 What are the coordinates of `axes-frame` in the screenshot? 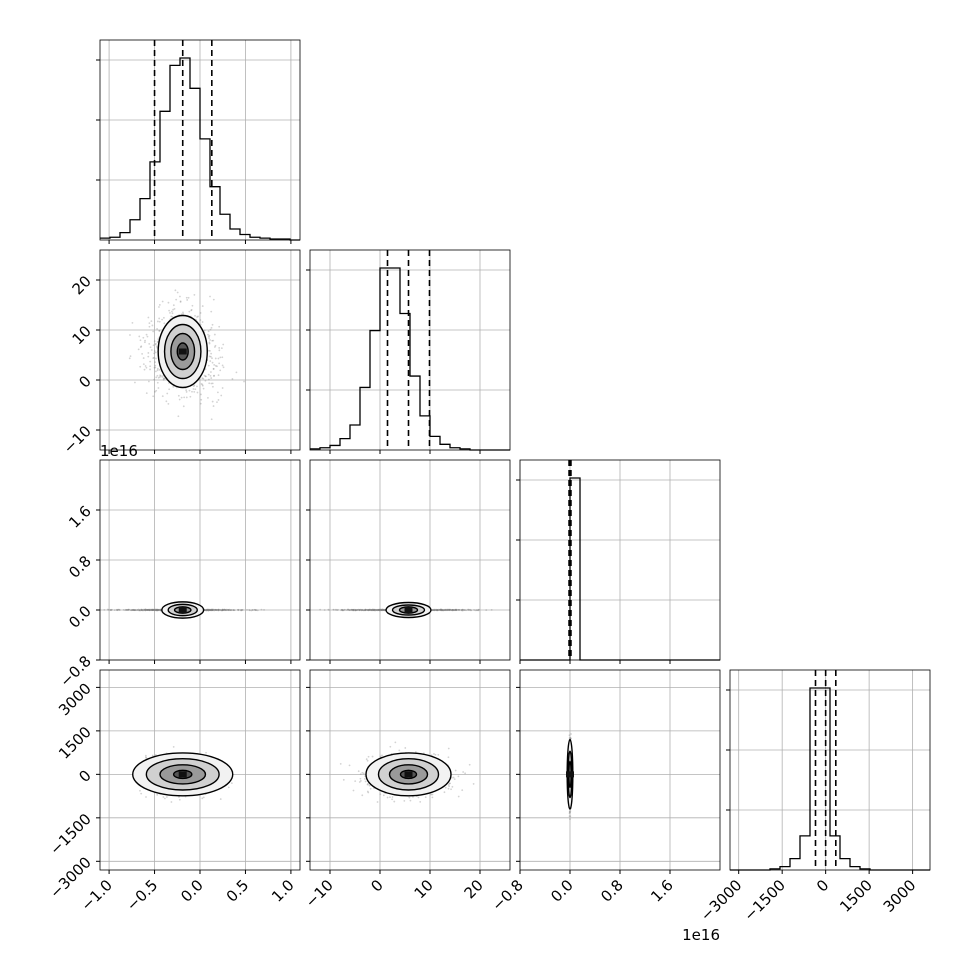 It's located at (410, 350).